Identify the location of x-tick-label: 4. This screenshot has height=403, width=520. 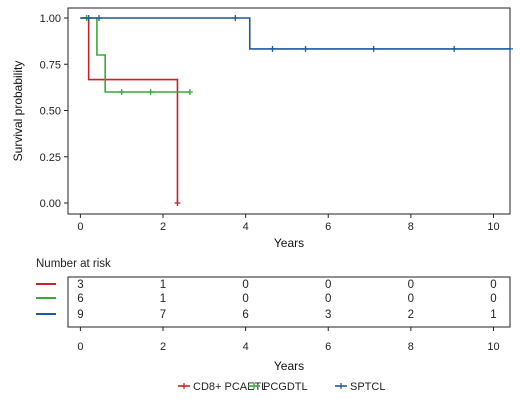
(246, 227).